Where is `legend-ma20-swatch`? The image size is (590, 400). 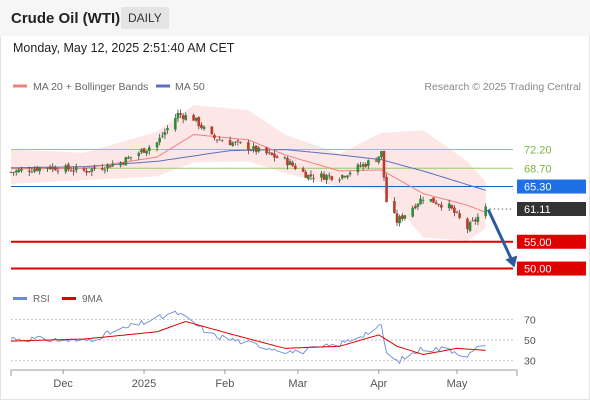
legend-ma20-swatch is located at coordinates (20, 86).